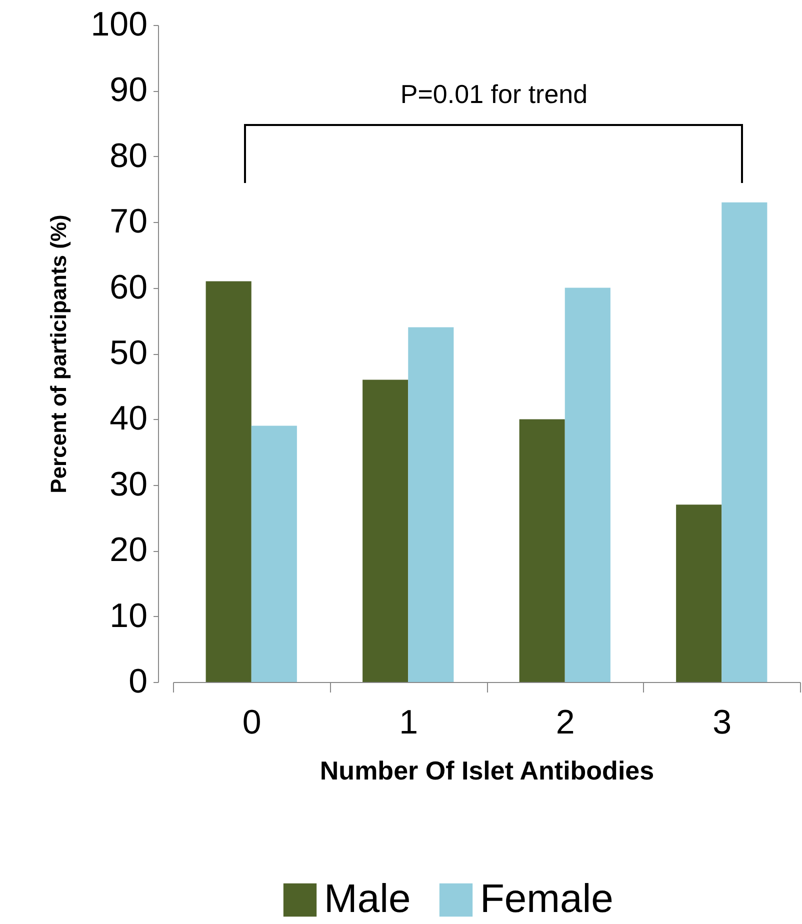  Describe the element at coordinates (367, 899) in the screenshot. I see `legend-label: Male` at that location.